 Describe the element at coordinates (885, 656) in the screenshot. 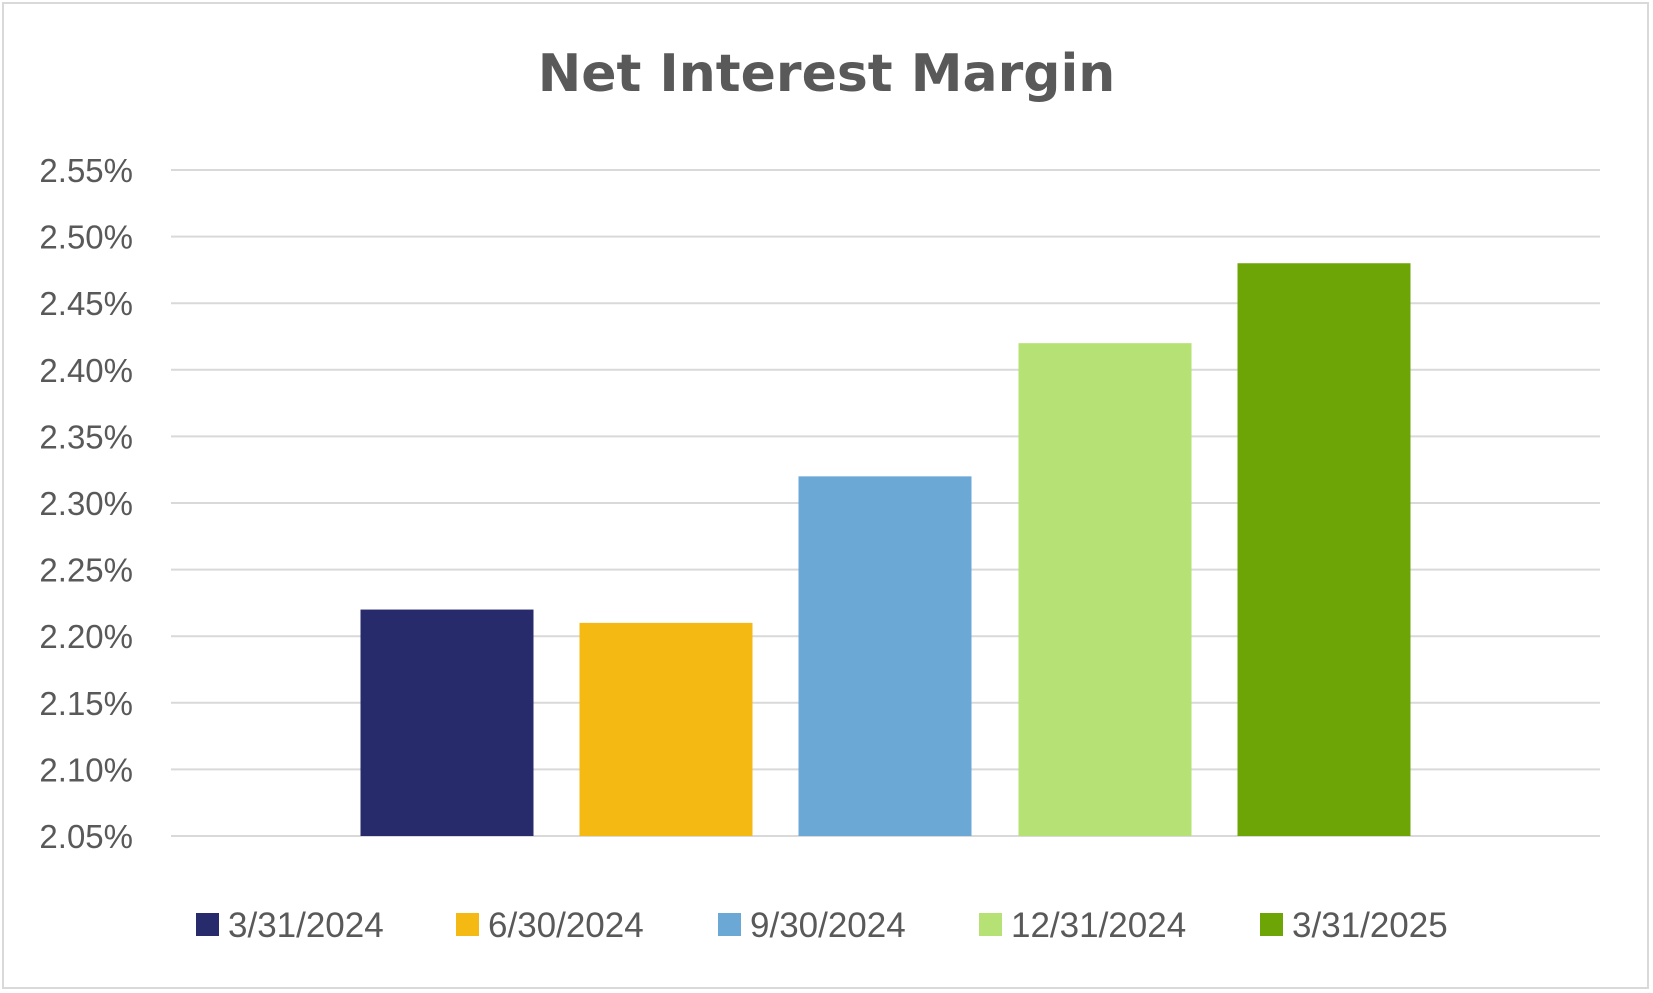

I see `bar-9-30-2024` at that location.